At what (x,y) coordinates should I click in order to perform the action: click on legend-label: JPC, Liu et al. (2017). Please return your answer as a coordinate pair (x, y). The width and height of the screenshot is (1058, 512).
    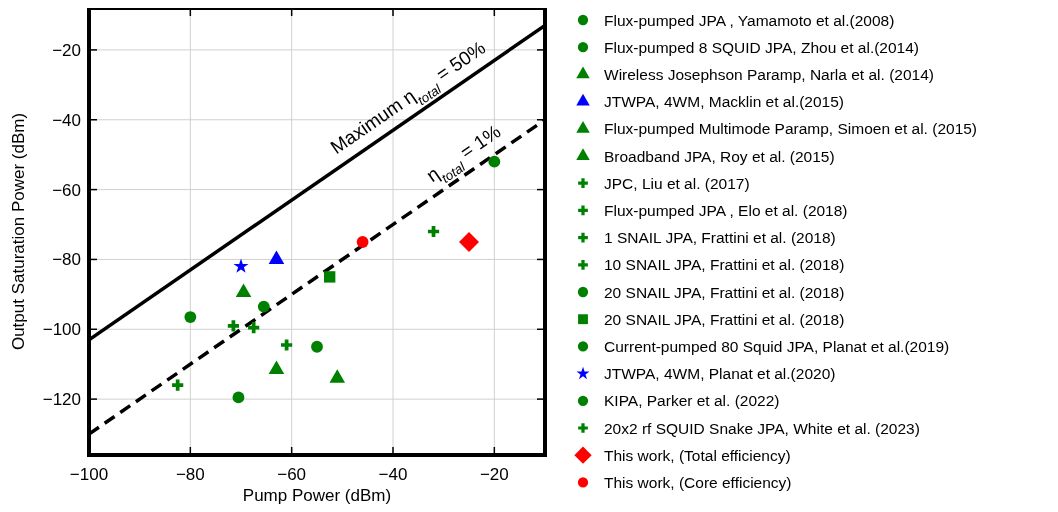
    Looking at the image, I should click on (677, 183).